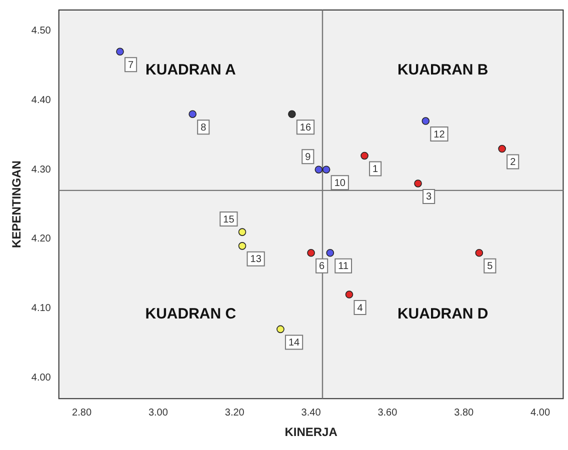 The width and height of the screenshot is (568, 450). I want to click on x-tick-label: 3.20, so click(234, 412).